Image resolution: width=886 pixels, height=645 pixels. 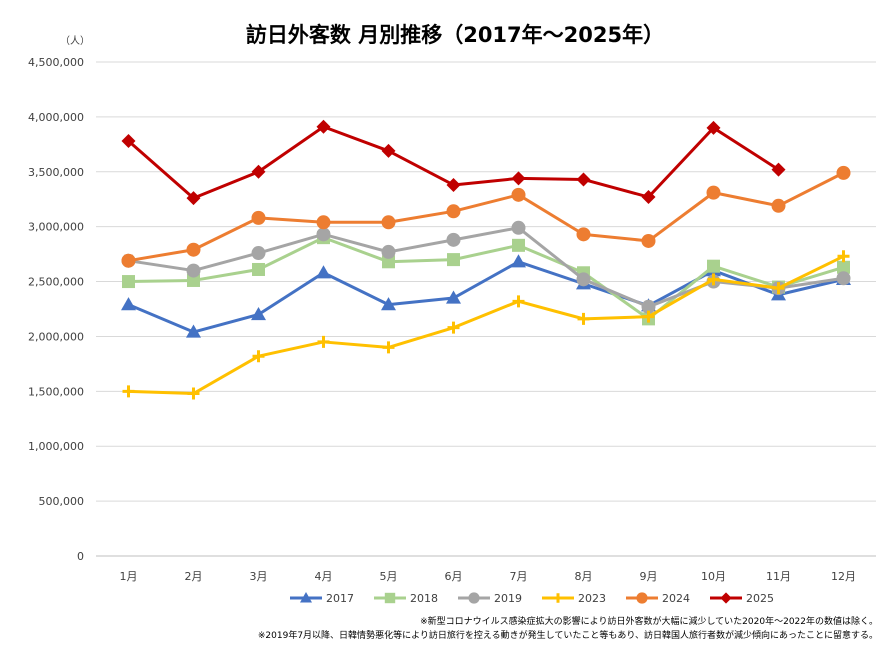 I want to click on series-2024, so click(x=486, y=216).